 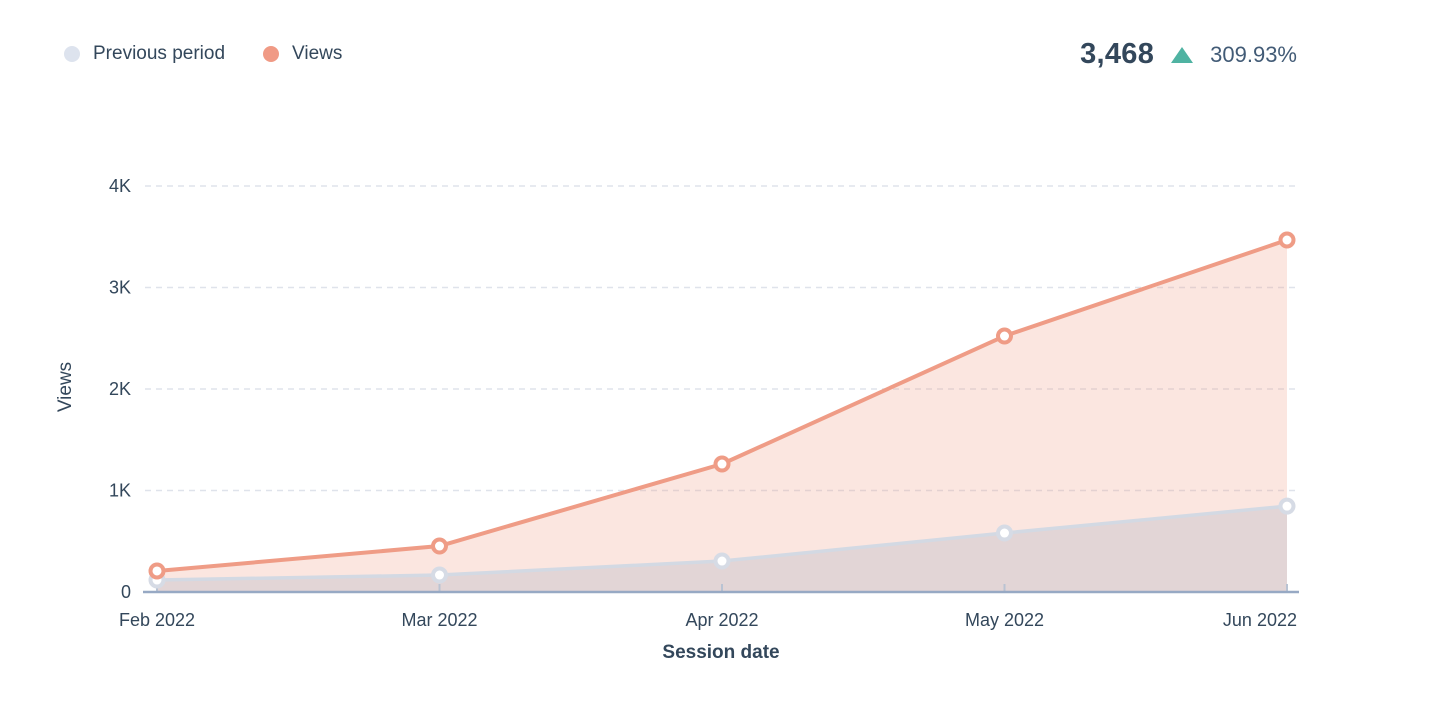 I want to click on y-tick-label-4K: 4K, so click(x=120, y=186).